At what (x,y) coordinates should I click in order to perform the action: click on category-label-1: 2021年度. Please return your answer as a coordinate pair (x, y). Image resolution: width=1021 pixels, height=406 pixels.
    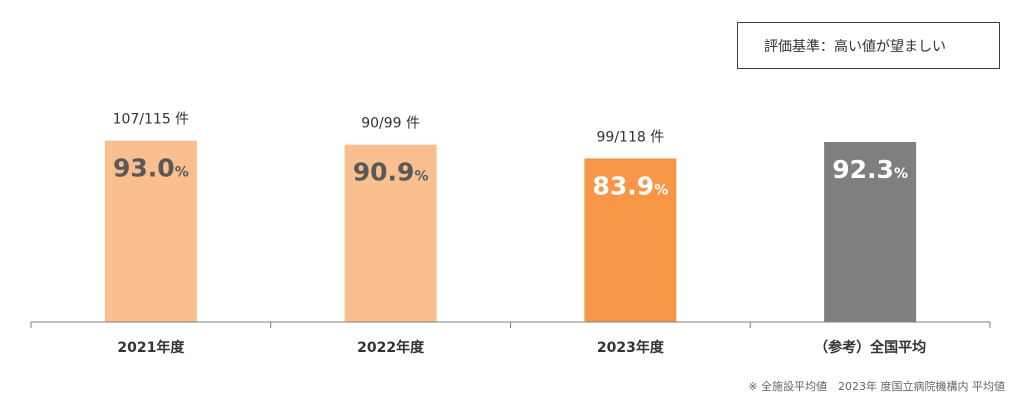
    Looking at the image, I should click on (151, 347).